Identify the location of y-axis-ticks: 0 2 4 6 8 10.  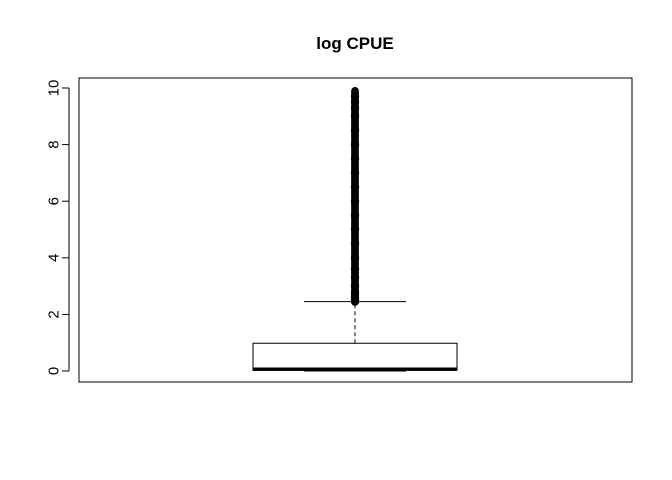
(57, 227).